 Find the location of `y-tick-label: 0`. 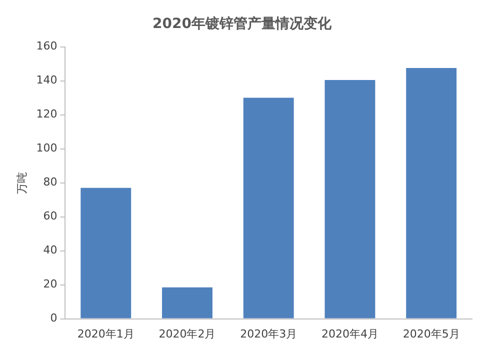

y-tick-label: 0 is located at coordinates (54, 318).